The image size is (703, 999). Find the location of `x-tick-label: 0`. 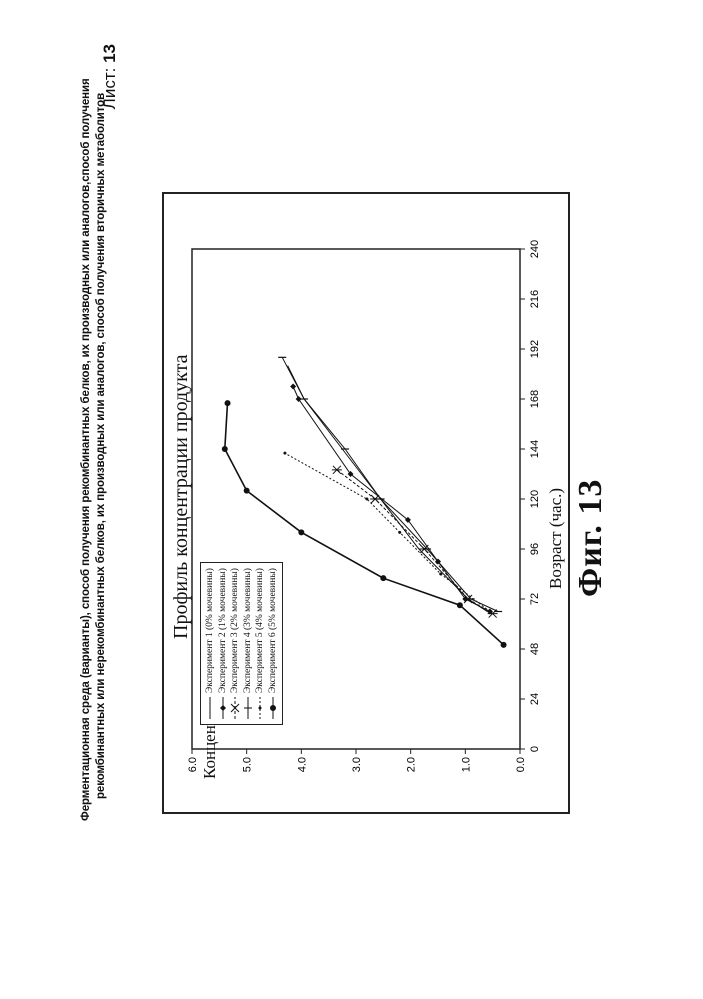

x-tick-label: 0 is located at coordinates (535, 749).